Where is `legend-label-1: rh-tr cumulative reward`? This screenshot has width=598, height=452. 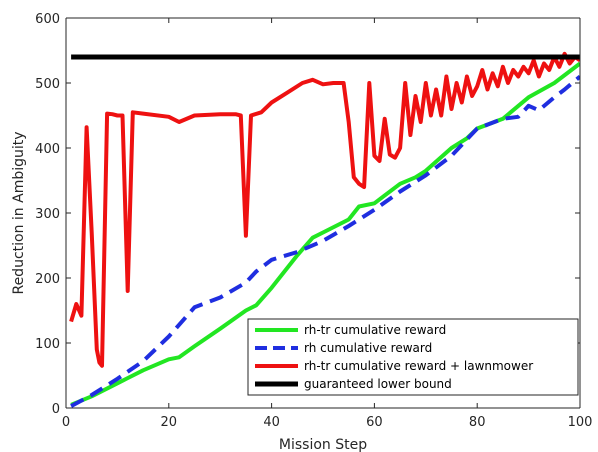 legend-label-1: rh-tr cumulative reward is located at coordinates (375, 330).